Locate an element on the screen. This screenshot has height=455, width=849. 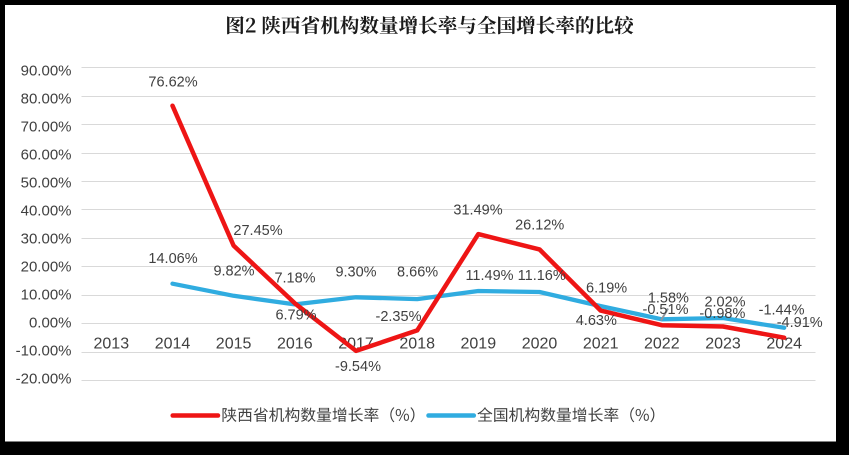
svg-text: 2021 is located at coordinates (601, 343).